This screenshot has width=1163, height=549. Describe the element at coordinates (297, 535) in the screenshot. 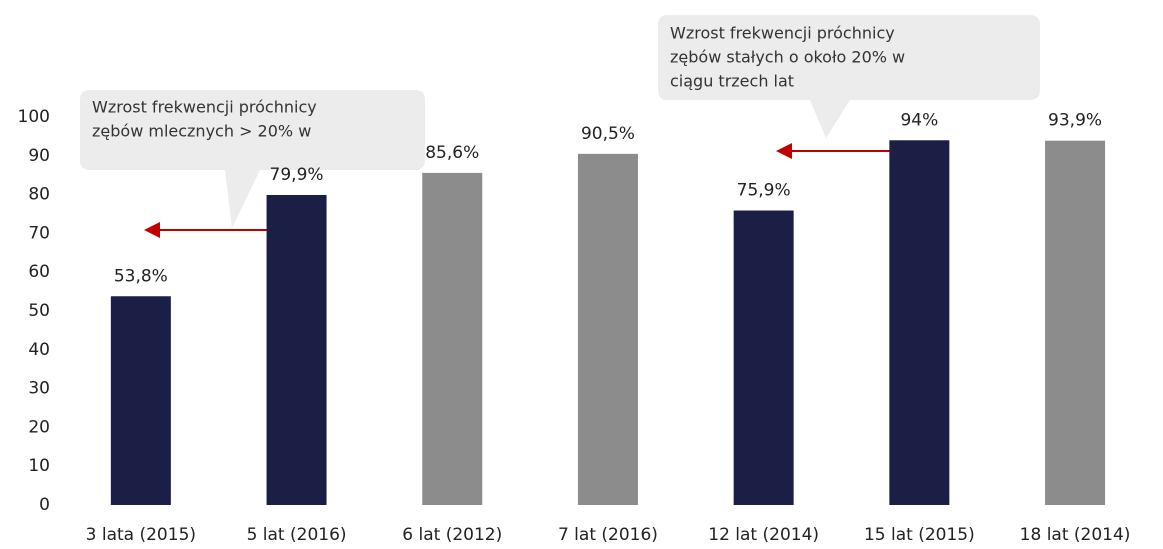

I see `x-tick-label: 5 lat (2016)` at that location.